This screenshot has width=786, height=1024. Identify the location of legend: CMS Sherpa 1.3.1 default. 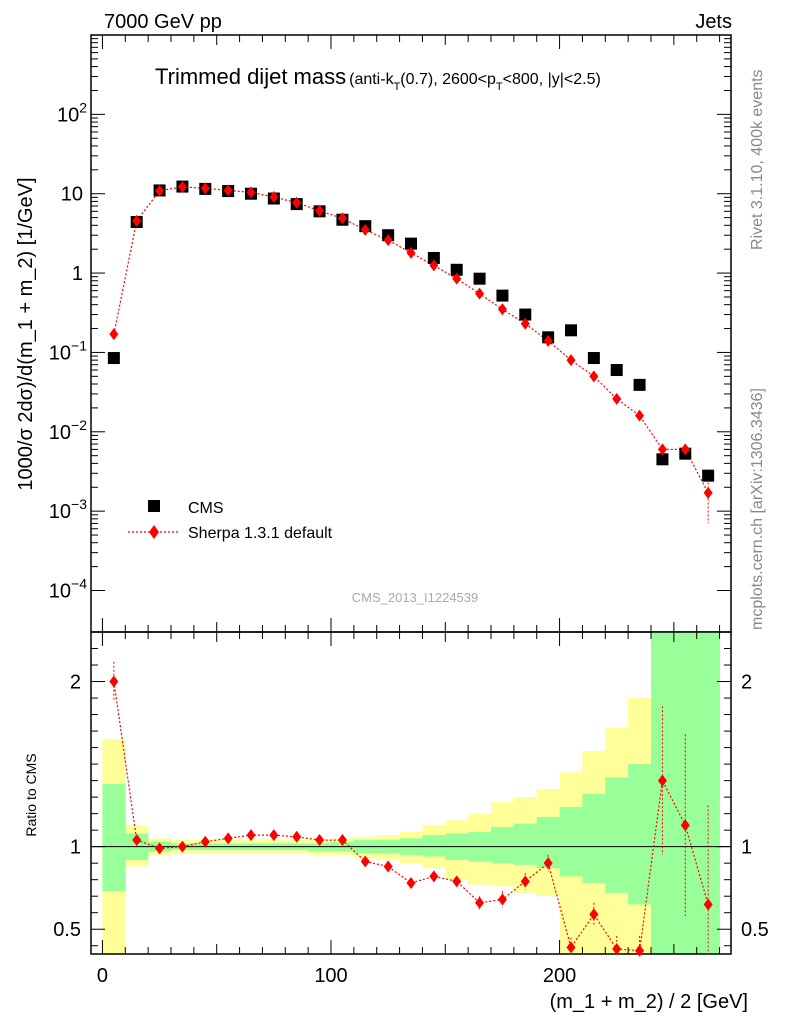
(230, 521).